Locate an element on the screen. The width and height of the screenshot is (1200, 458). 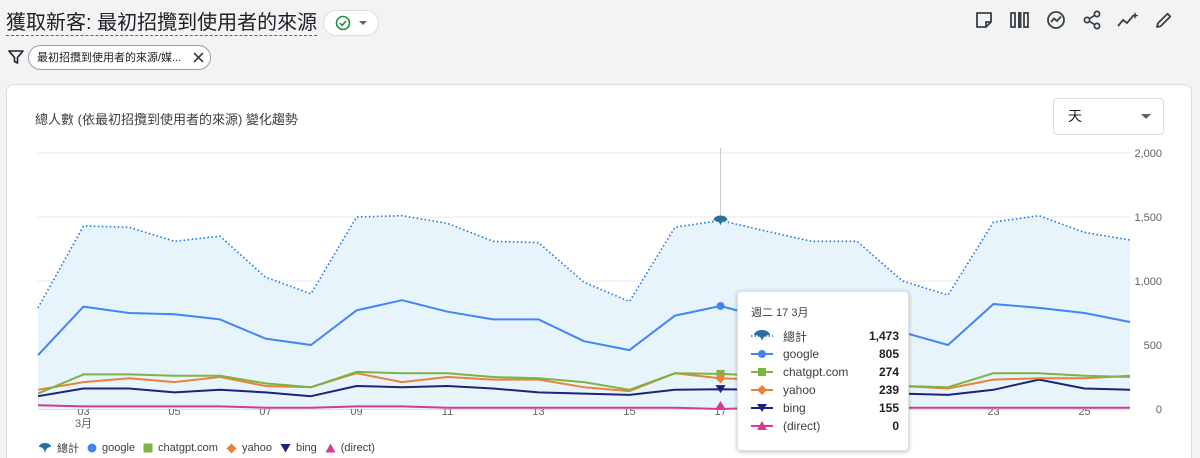
legend-item-chatgpt: chatgpt.com is located at coordinates (180, 448).